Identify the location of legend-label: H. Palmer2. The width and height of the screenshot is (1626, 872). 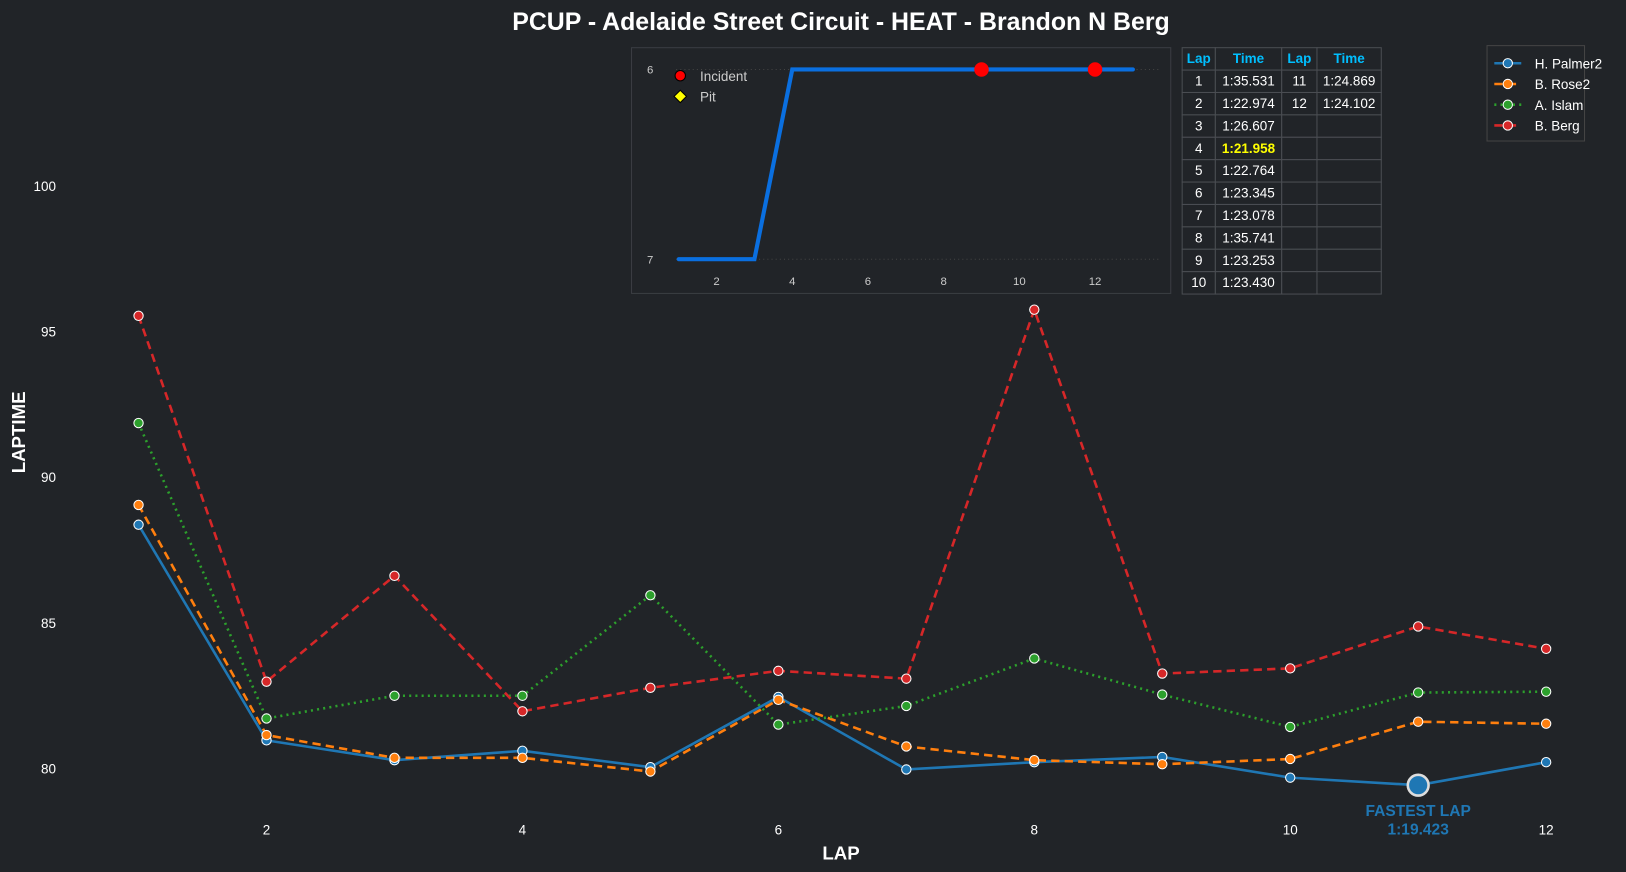
(1568, 63).